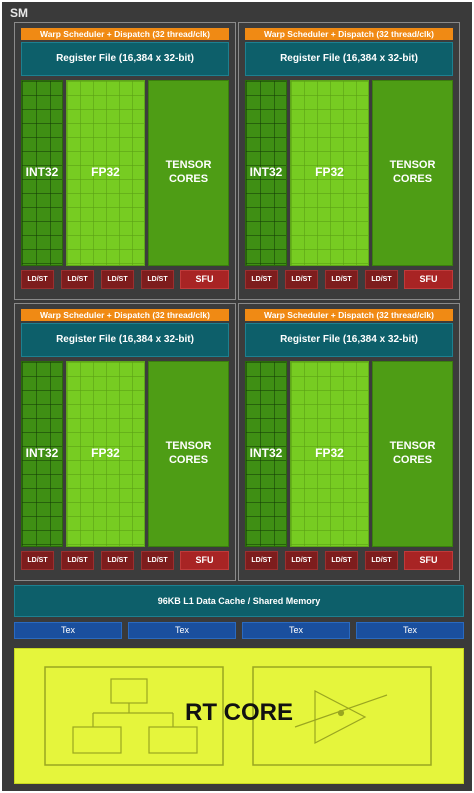 The image size is (474, 793). What do you see at coordinates (19, 13) in the screenshot?
I see `sm-label: SM` at bounding box center [19, 13].